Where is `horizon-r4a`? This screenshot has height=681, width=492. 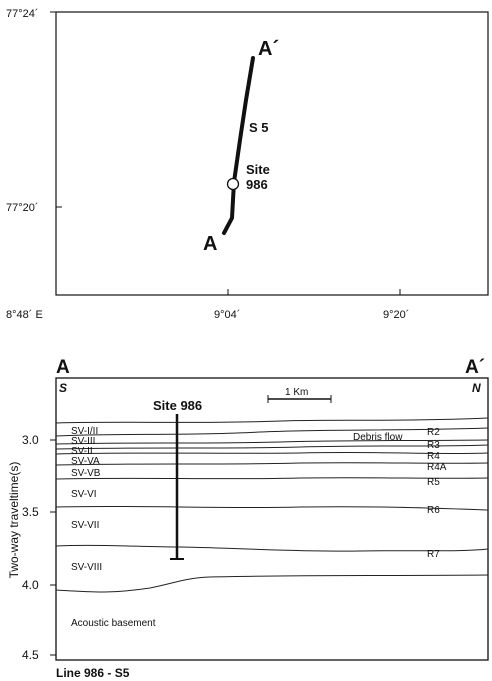 horizon-r4a is located at coordinates (272, 464).